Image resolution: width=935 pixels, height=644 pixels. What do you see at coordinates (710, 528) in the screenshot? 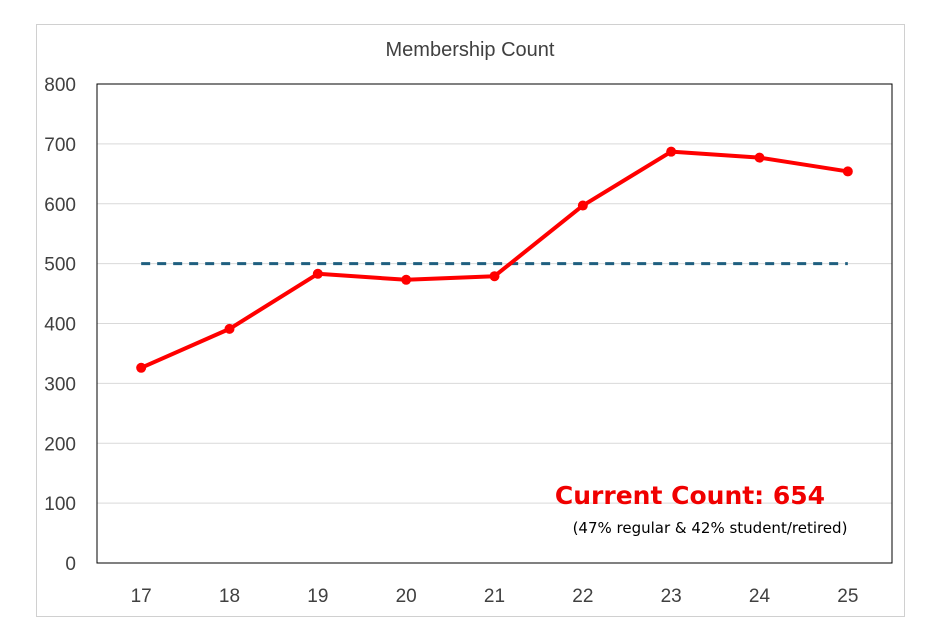
I see `breakdown-annotation: (47% regular & 42% student/retired)` at bounding box center [710, 528].